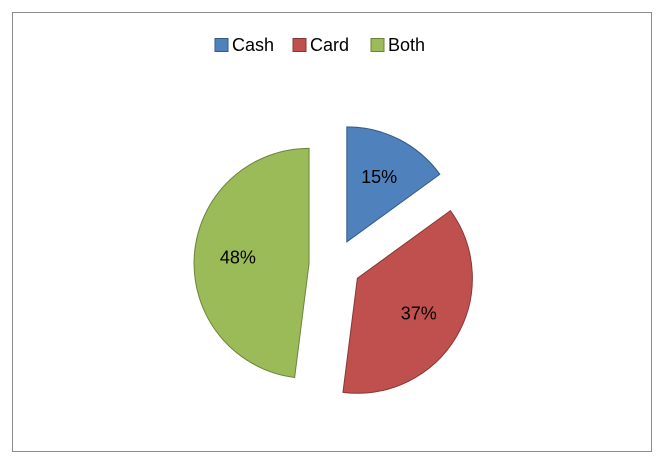 The image size is (664, 464). I want to click on legend-label: Both, so click(406, 45).